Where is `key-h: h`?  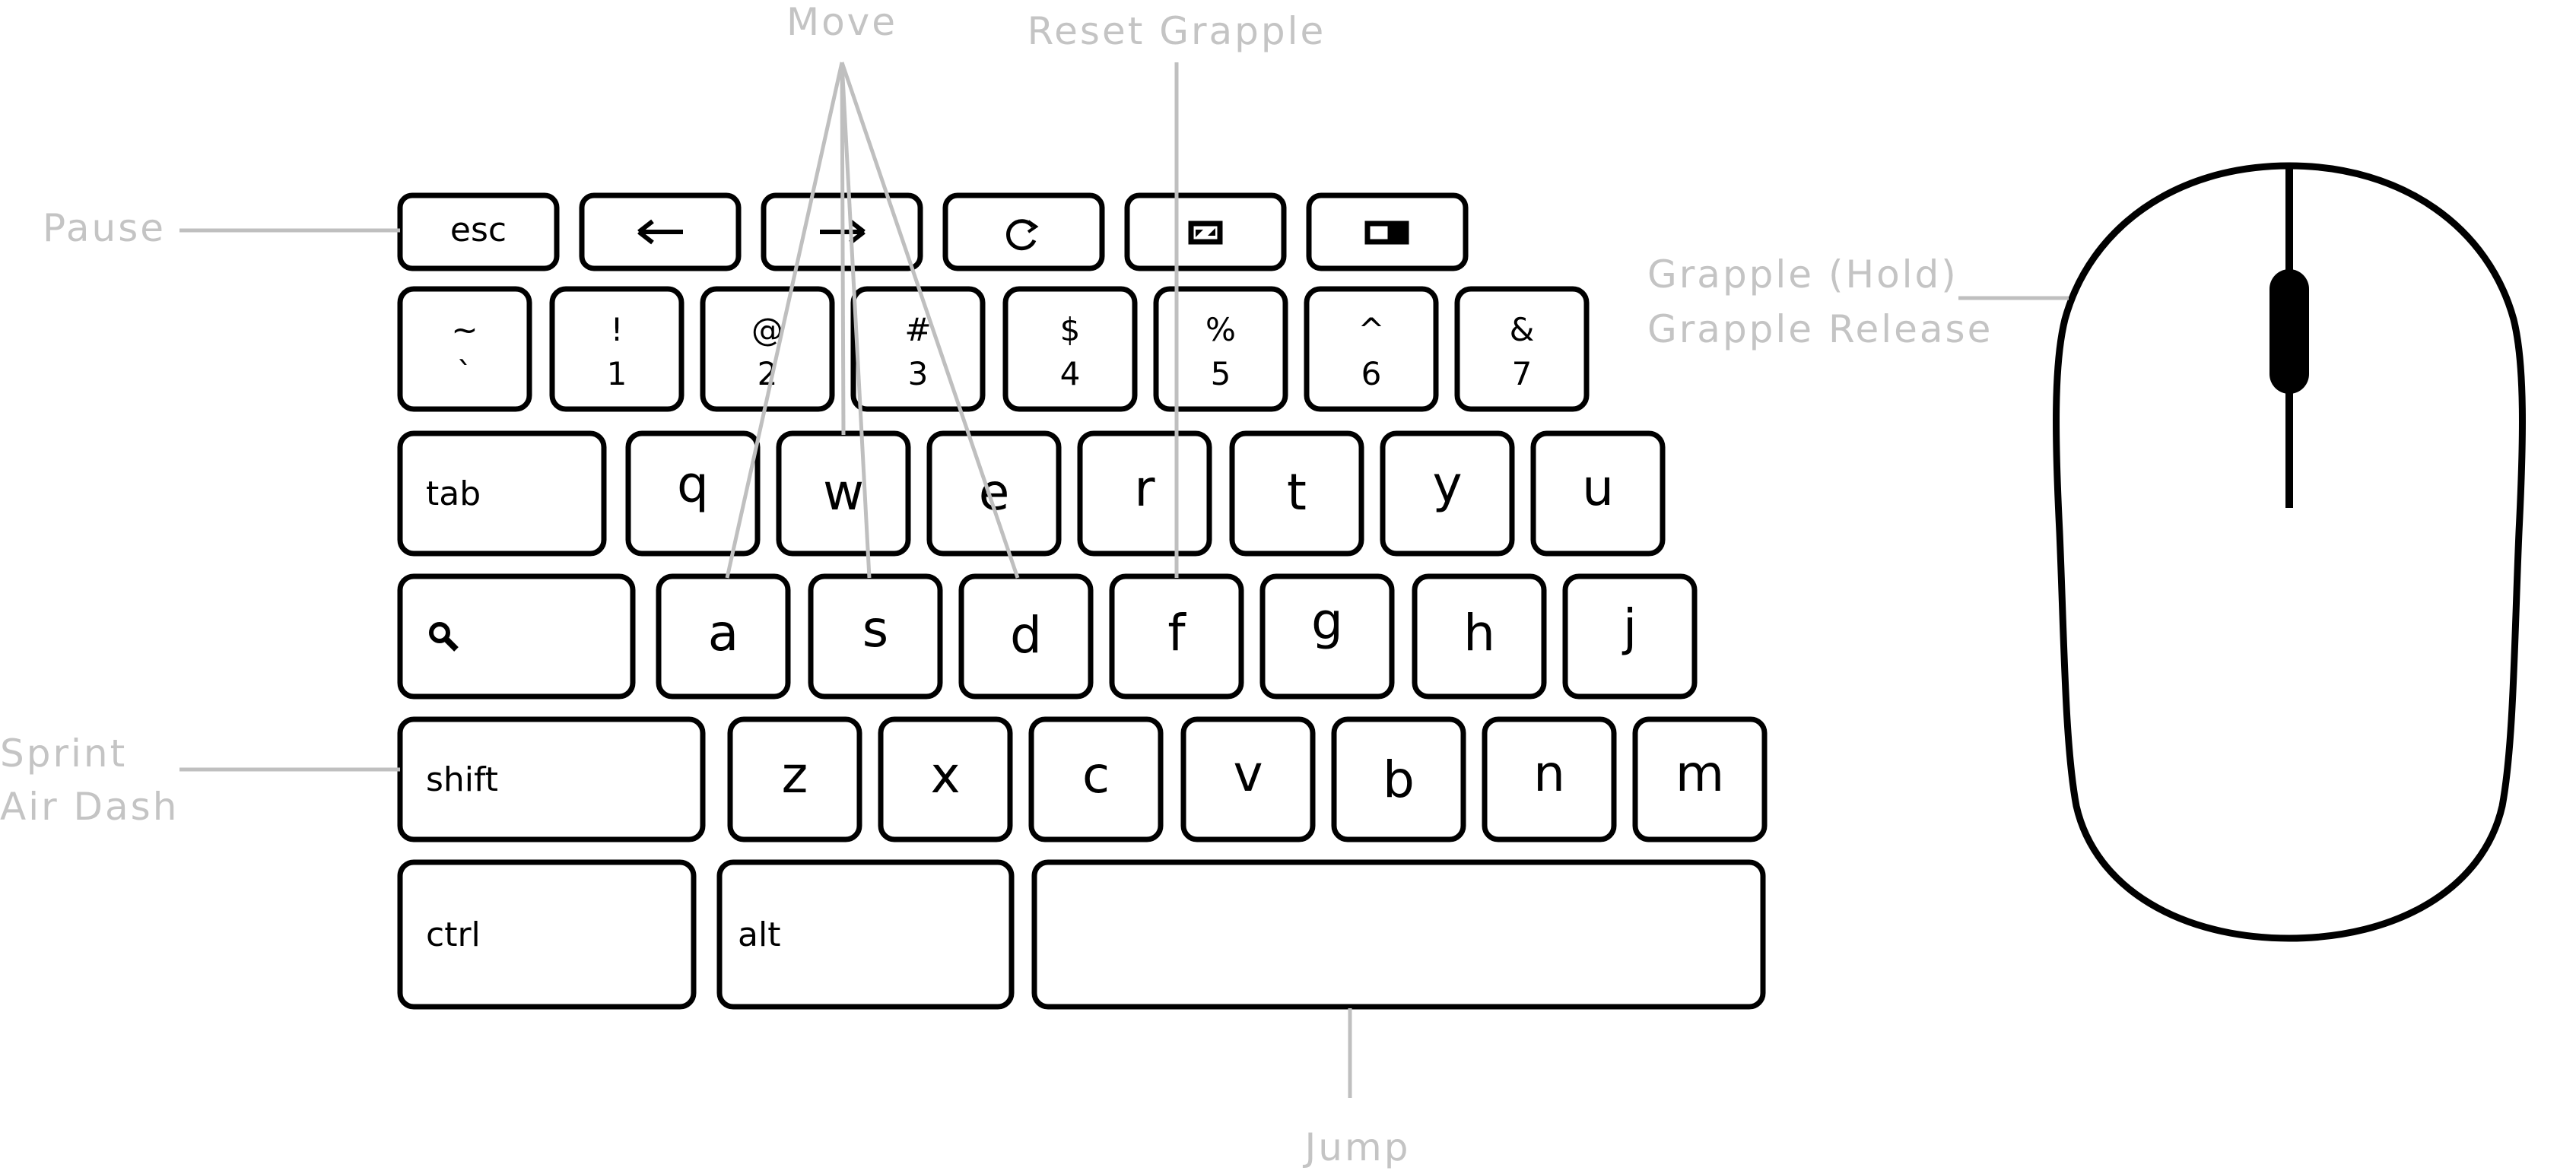 key-h: h is located at coordinates (1479, 636).